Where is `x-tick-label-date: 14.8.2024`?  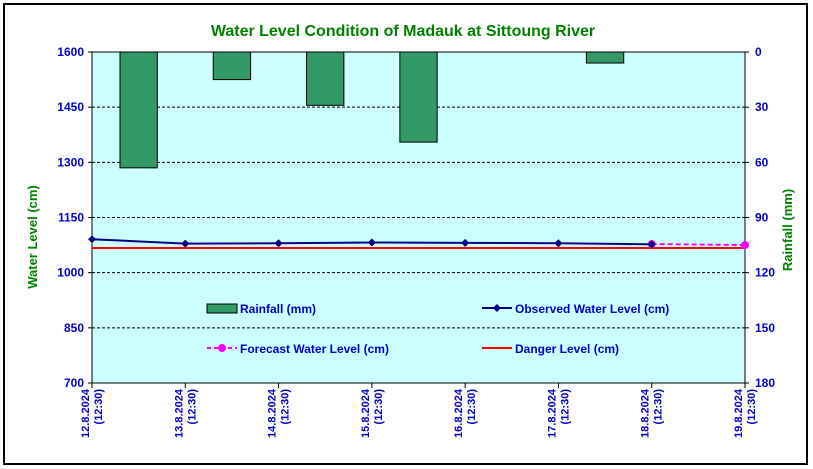 x-tick-label-date: 14.8.2024 is located at coordinates (273, 413).